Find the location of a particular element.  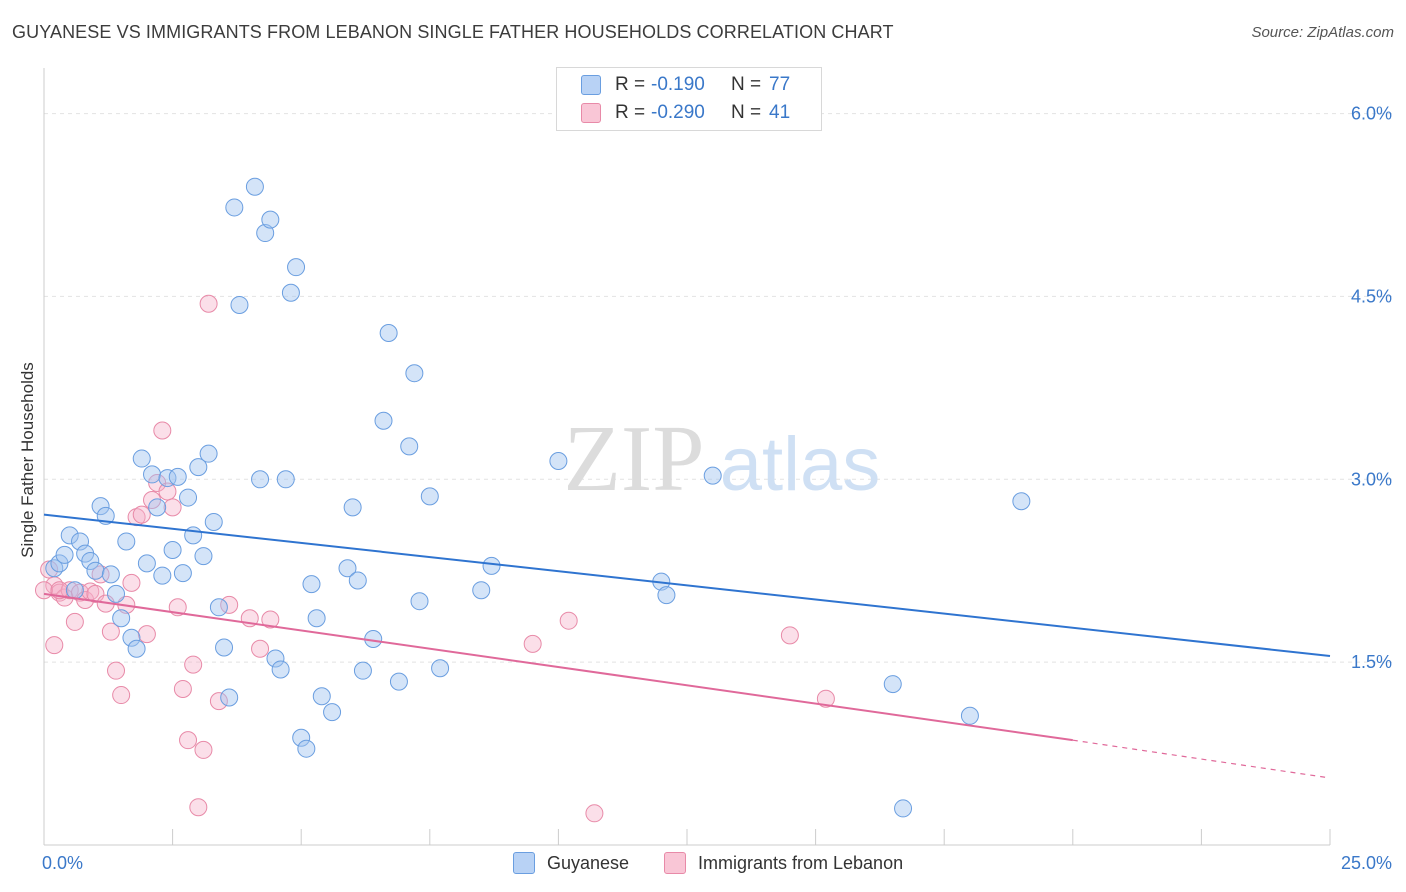

legend-item-lebanon: Immigrants from Lebanon is located at coordinates (783, 863).